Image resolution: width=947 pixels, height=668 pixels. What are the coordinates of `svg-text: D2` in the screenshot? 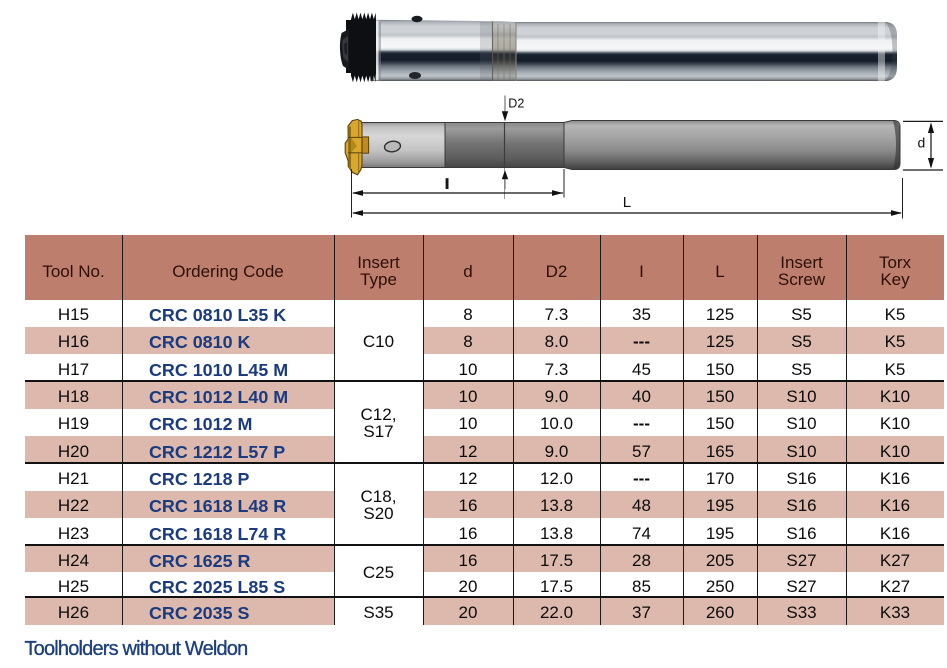 It's located at (516, 104).